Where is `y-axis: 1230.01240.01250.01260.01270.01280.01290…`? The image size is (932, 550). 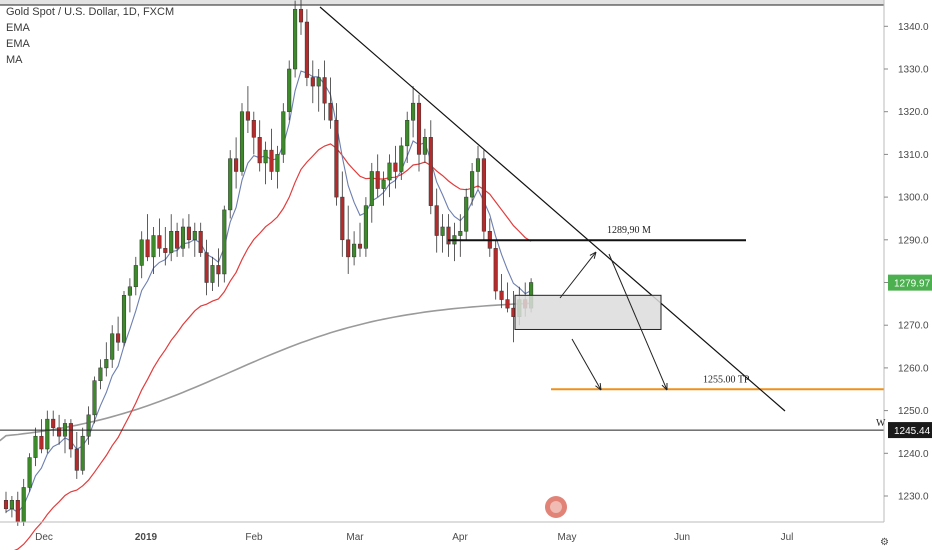
y-axis: 1230.01240.01250.01260.01270.01280.01290… is located at coordinates (907, 261).